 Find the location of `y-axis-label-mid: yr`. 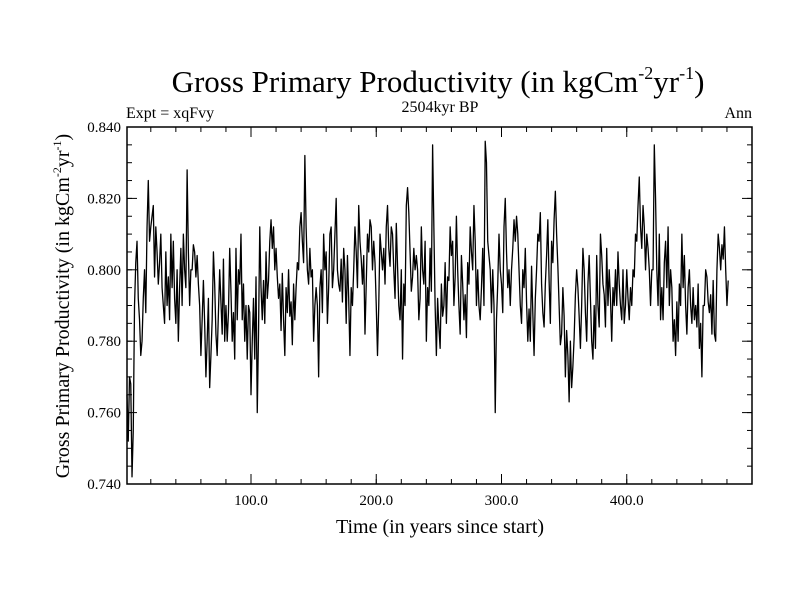

y-axis-label-mid: yr is located at coordinates (63, 158).